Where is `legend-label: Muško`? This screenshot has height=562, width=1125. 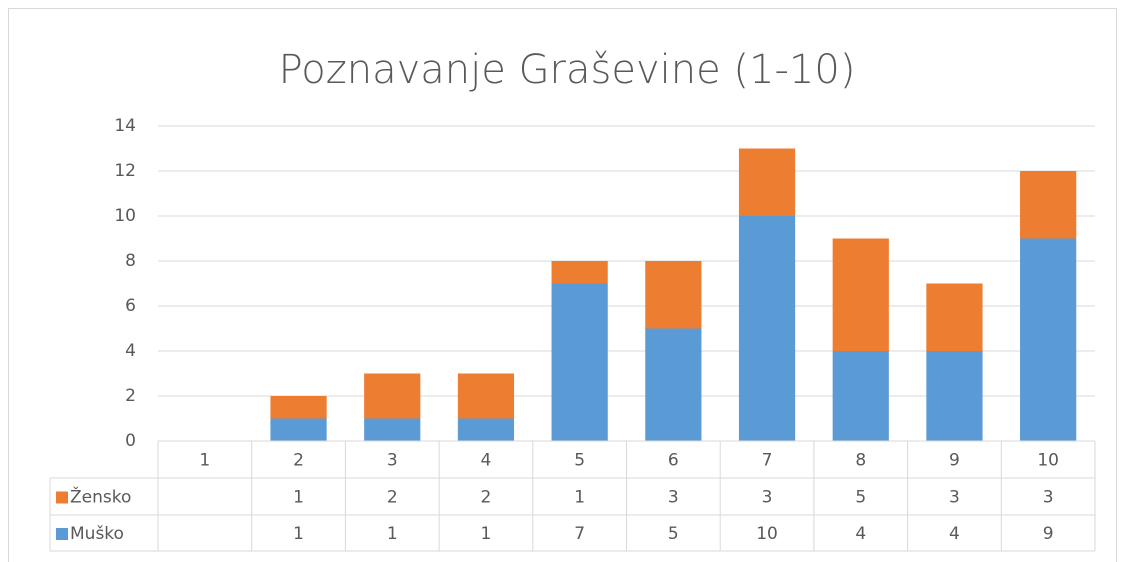 legend-label: Muško is located at coordinates (97, 534).